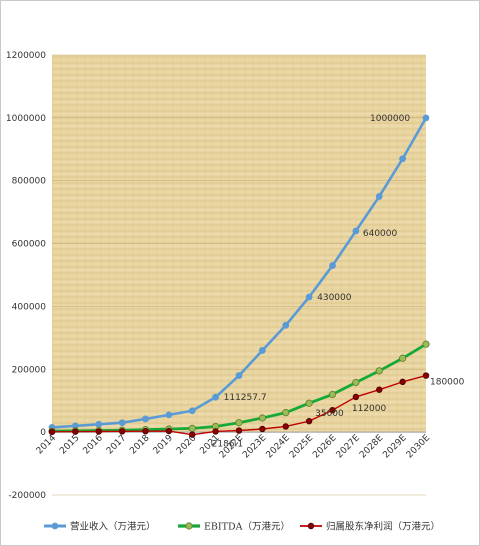 This screenshot has width=480, height=546. Describe the element at coordinates (419, 447) in the screenshot. I see `x-tick-label: 2030E` at that location.